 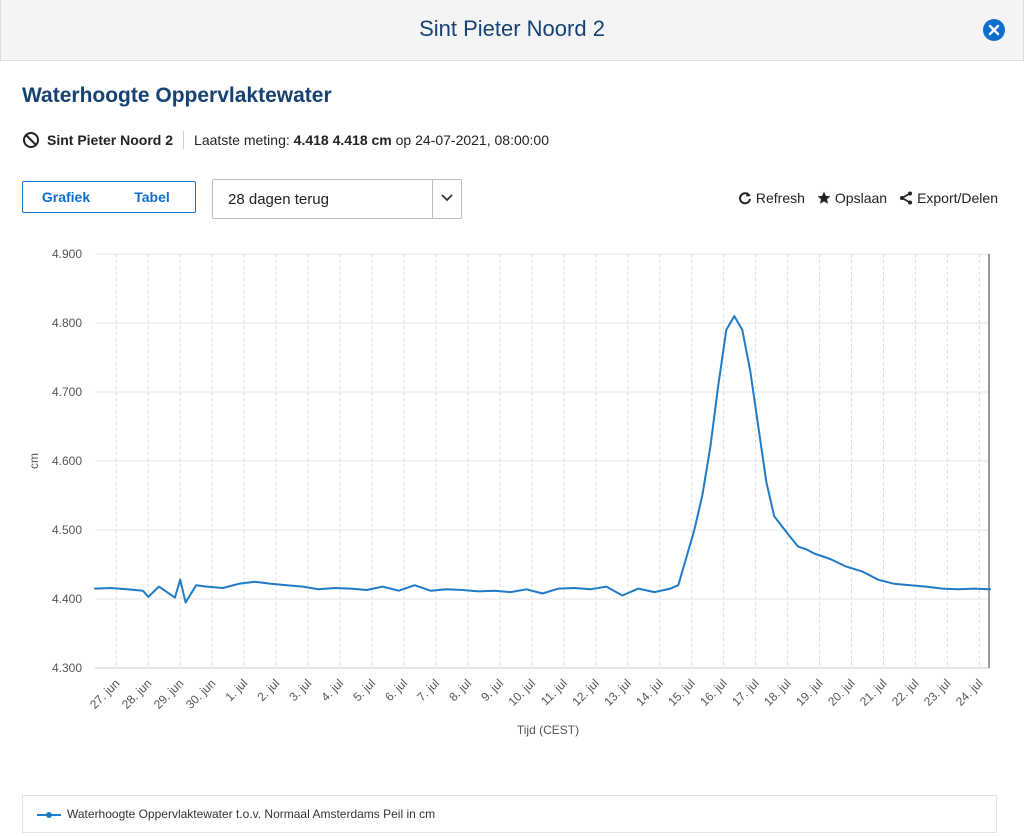 What do you see at coordinates (780, 198) in the screenshot?
I see `refresh-label: Refresh` at bounding box center [780, 198].